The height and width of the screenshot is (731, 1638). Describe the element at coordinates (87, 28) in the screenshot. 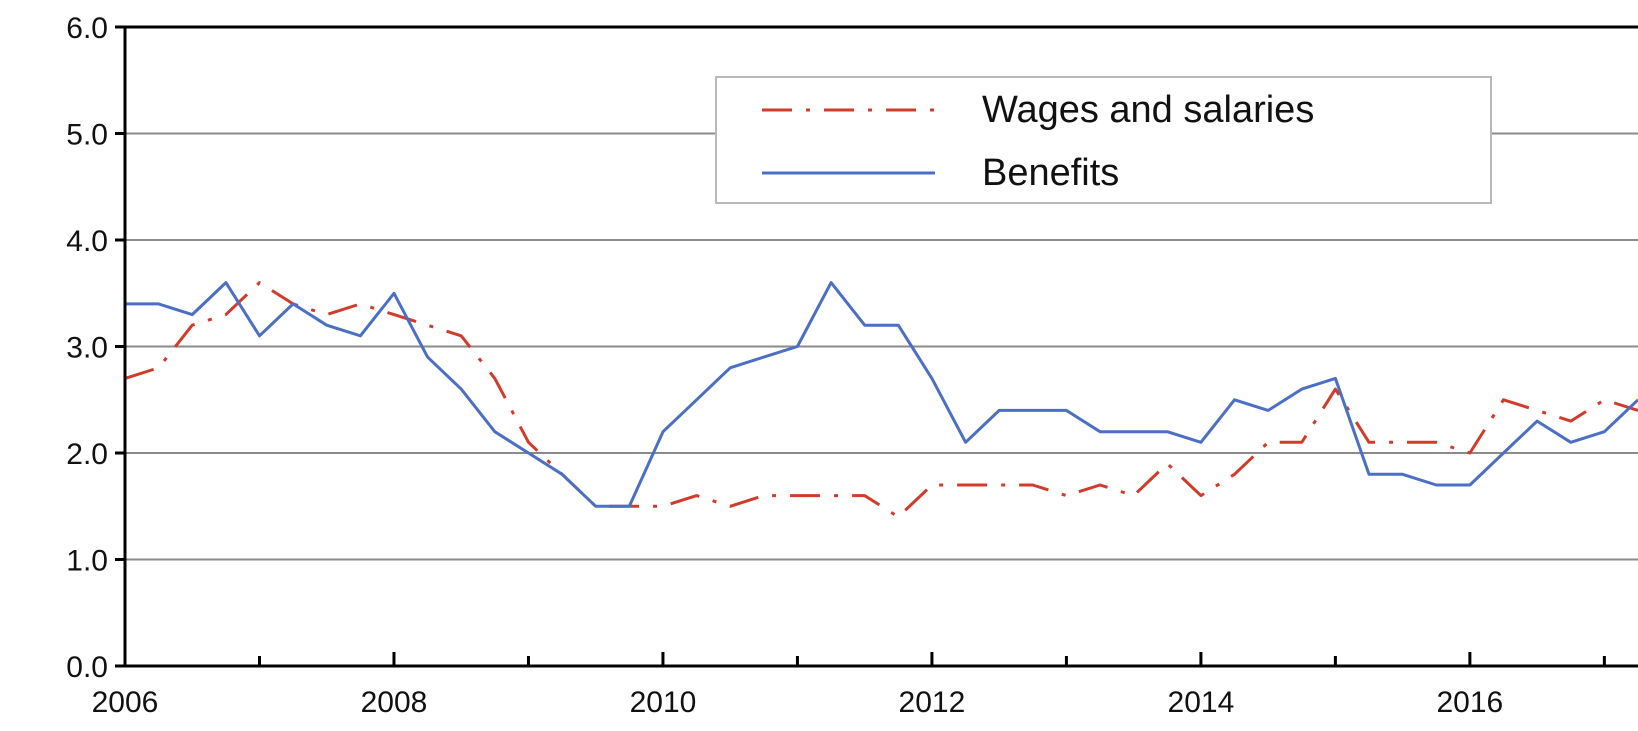

I see `y-tick-label: 6.0` at that location.